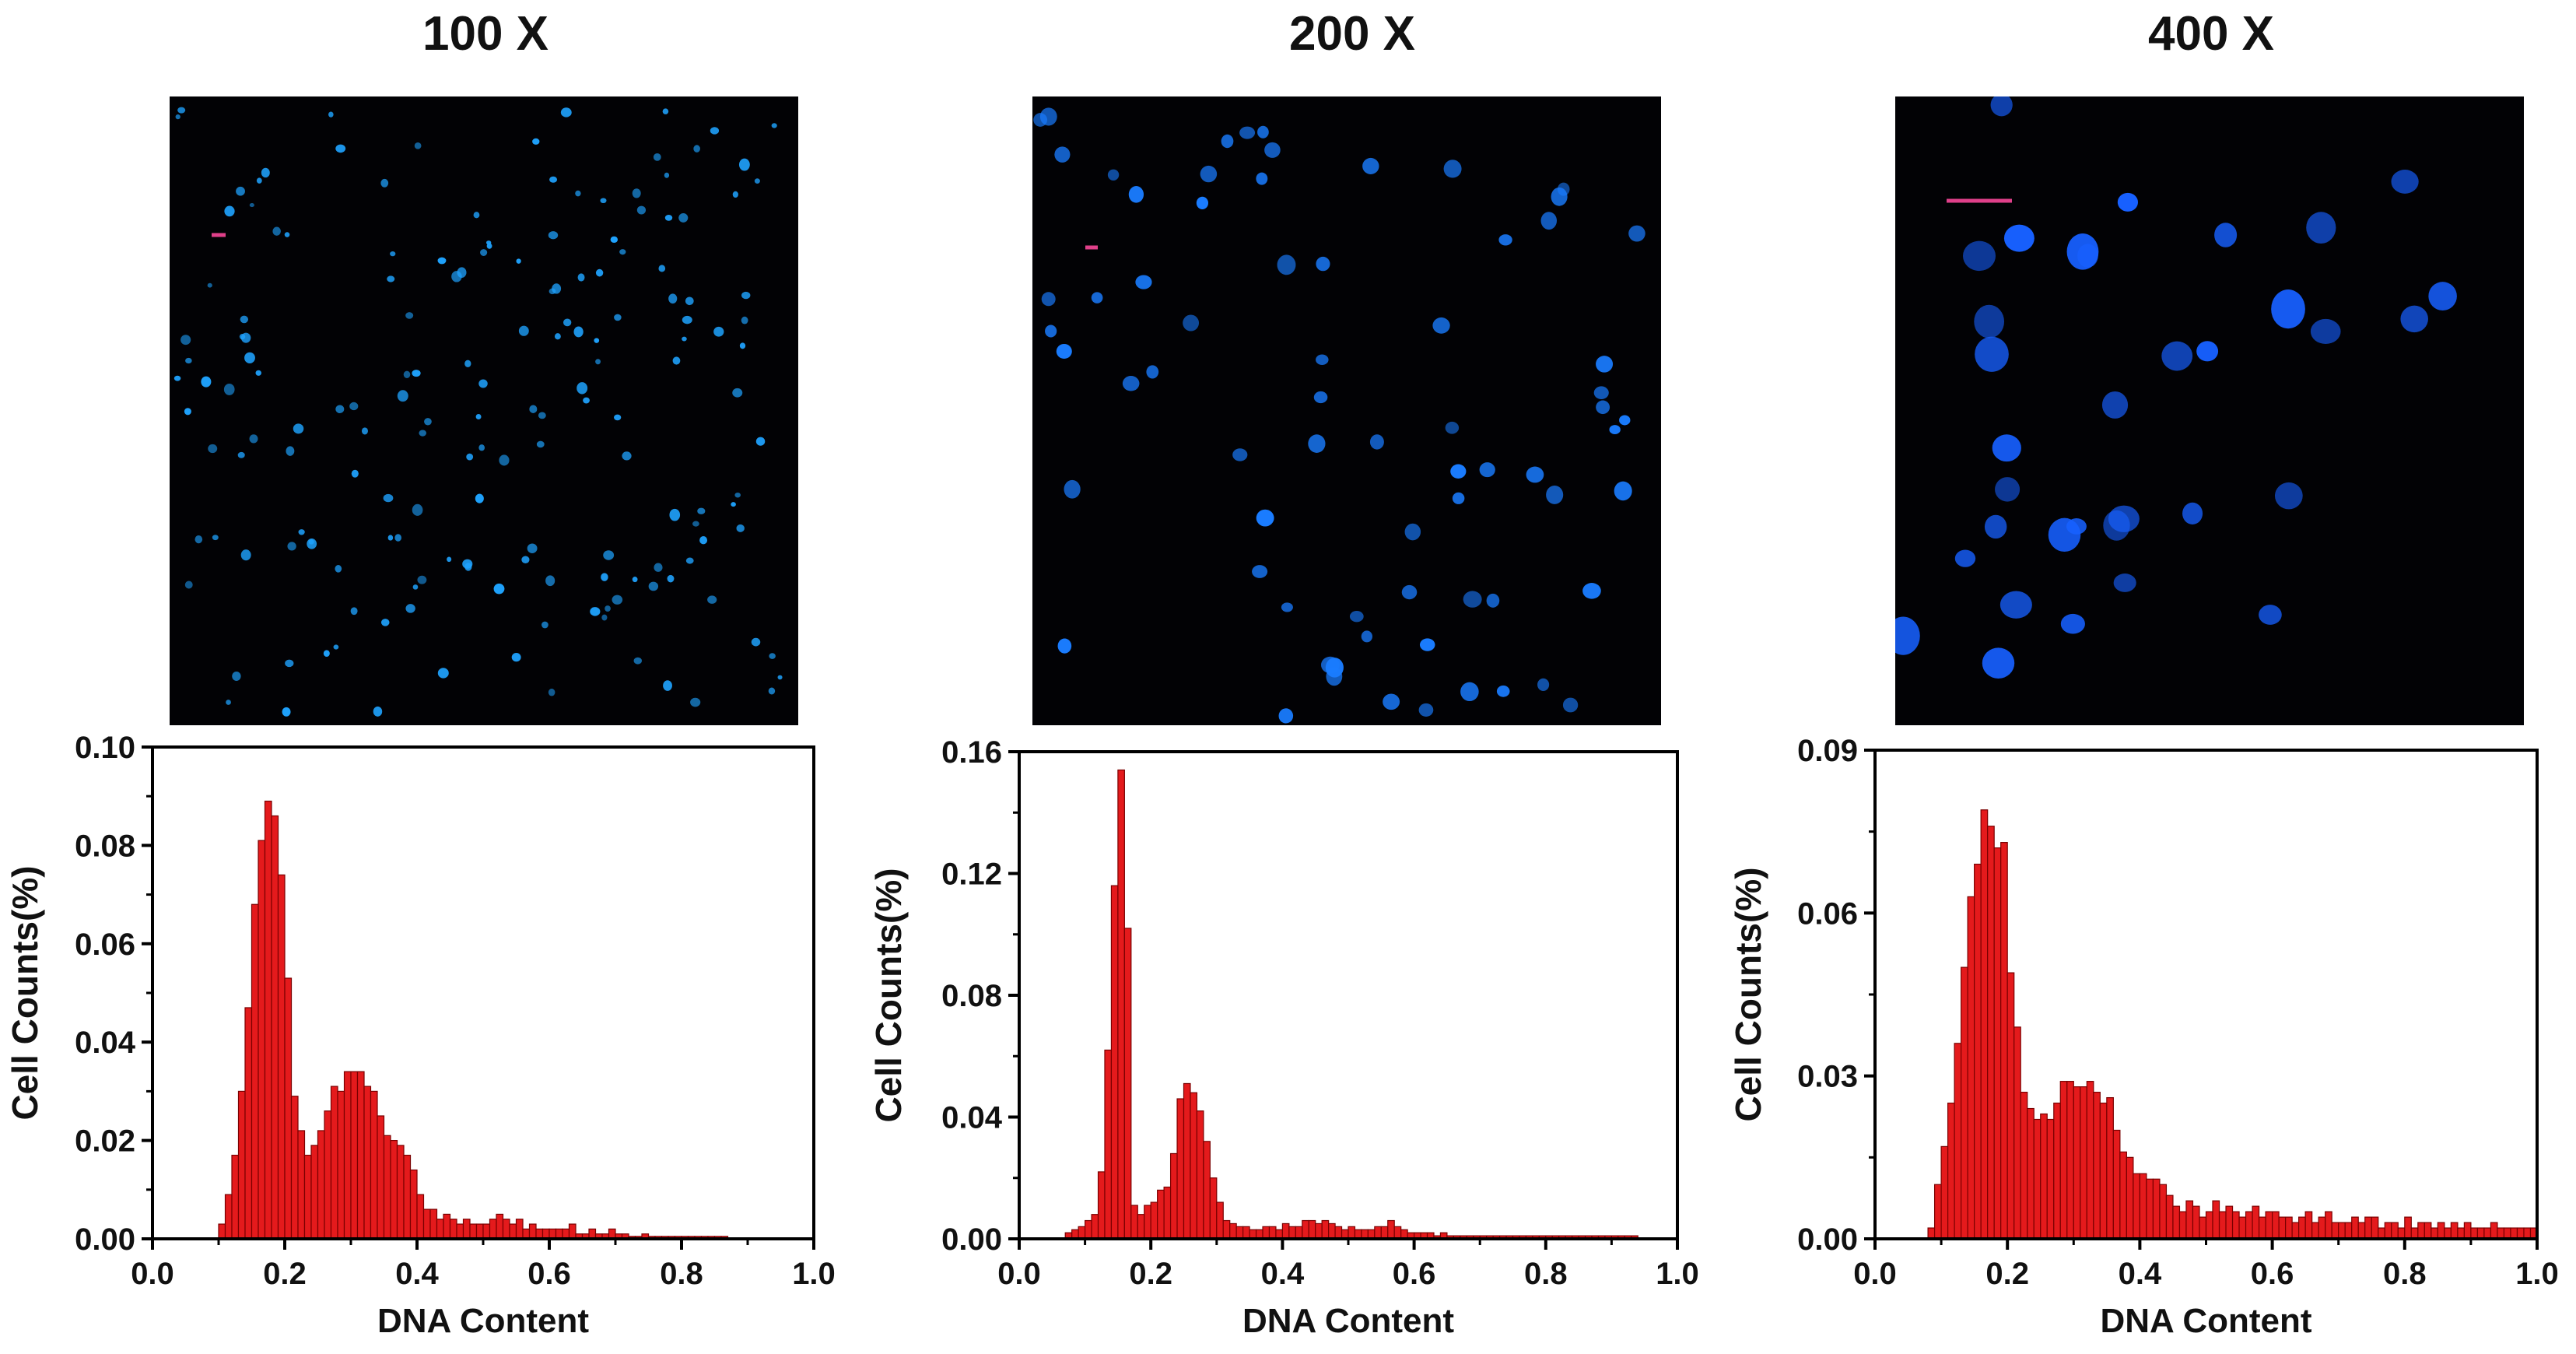  I want to click on x-tick-label: 0.8, so click(1546, 1274).